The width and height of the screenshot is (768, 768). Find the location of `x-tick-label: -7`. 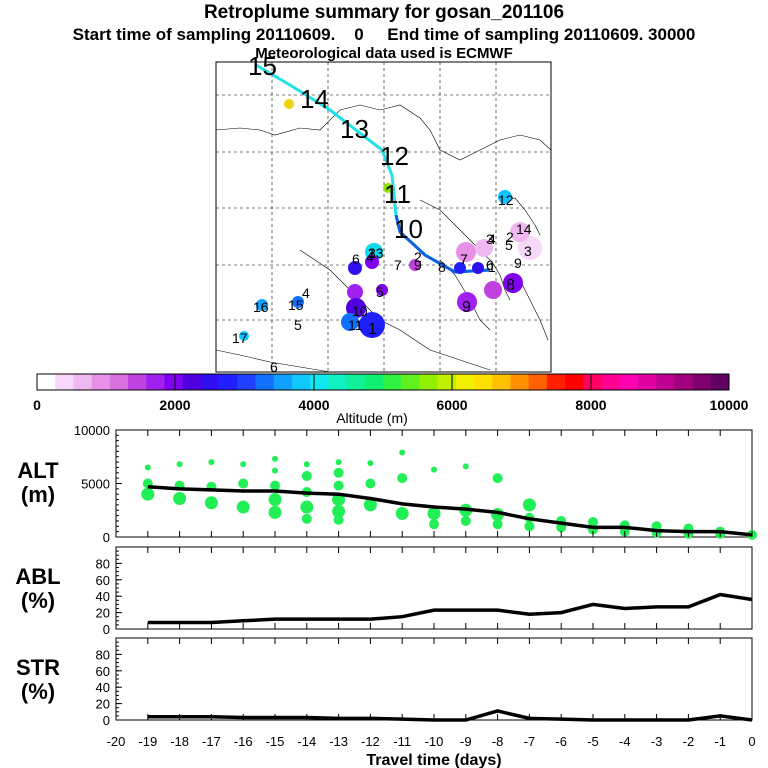

x-tick-label: -7 is located at coordinates (530, 741).